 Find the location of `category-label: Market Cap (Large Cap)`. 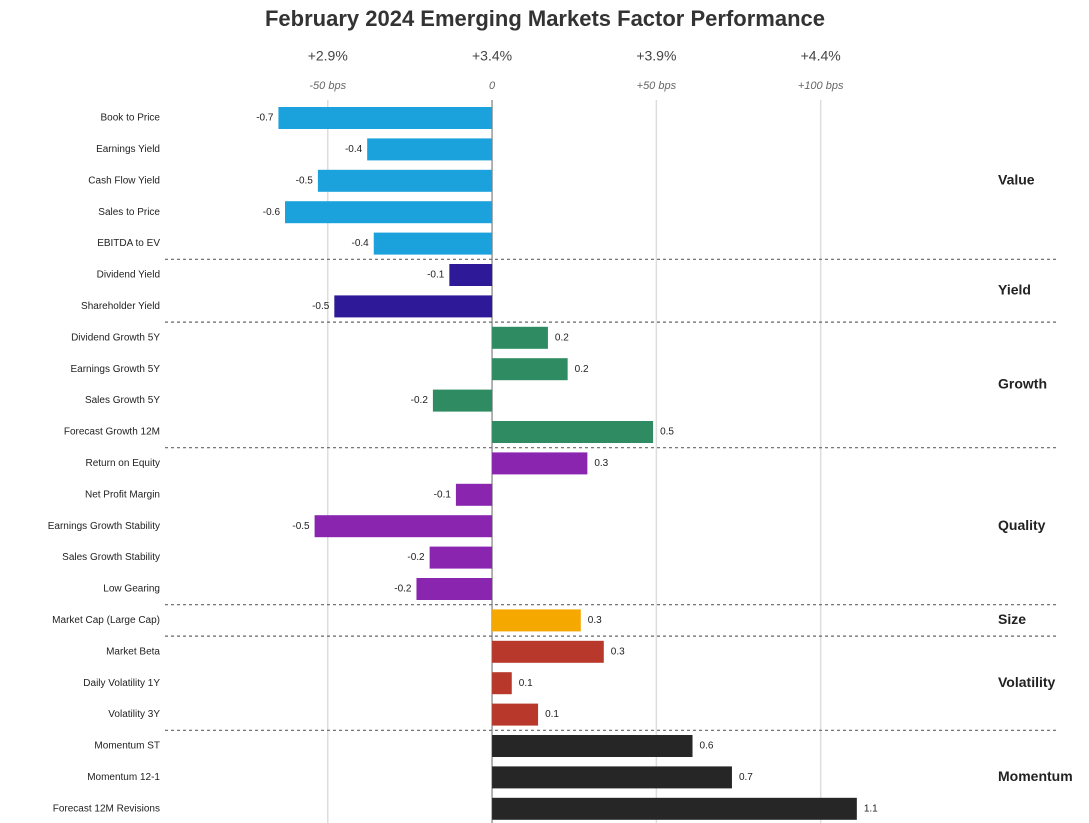

category-label: Market Cap (Large Cap) is located at coordinates (106, 620).